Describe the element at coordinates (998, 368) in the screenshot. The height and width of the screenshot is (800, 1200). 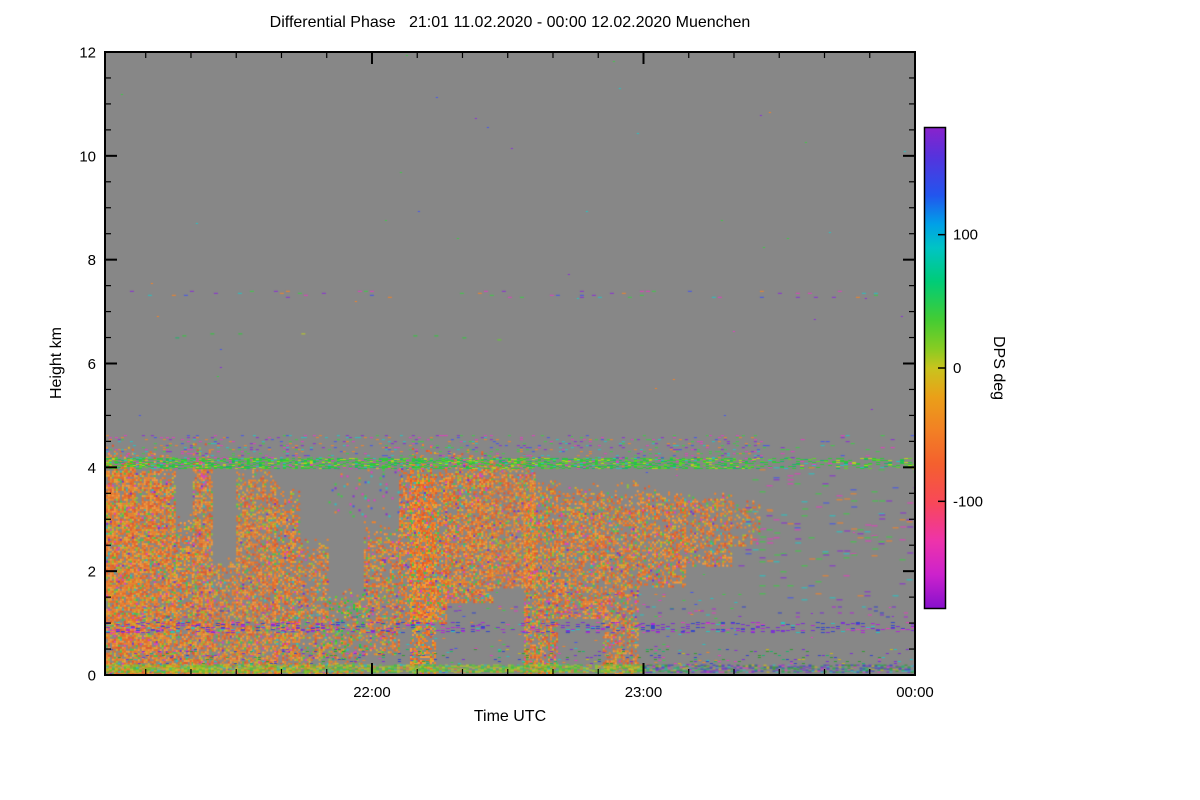
I see `colorbar-title: DPS deg` at that location.